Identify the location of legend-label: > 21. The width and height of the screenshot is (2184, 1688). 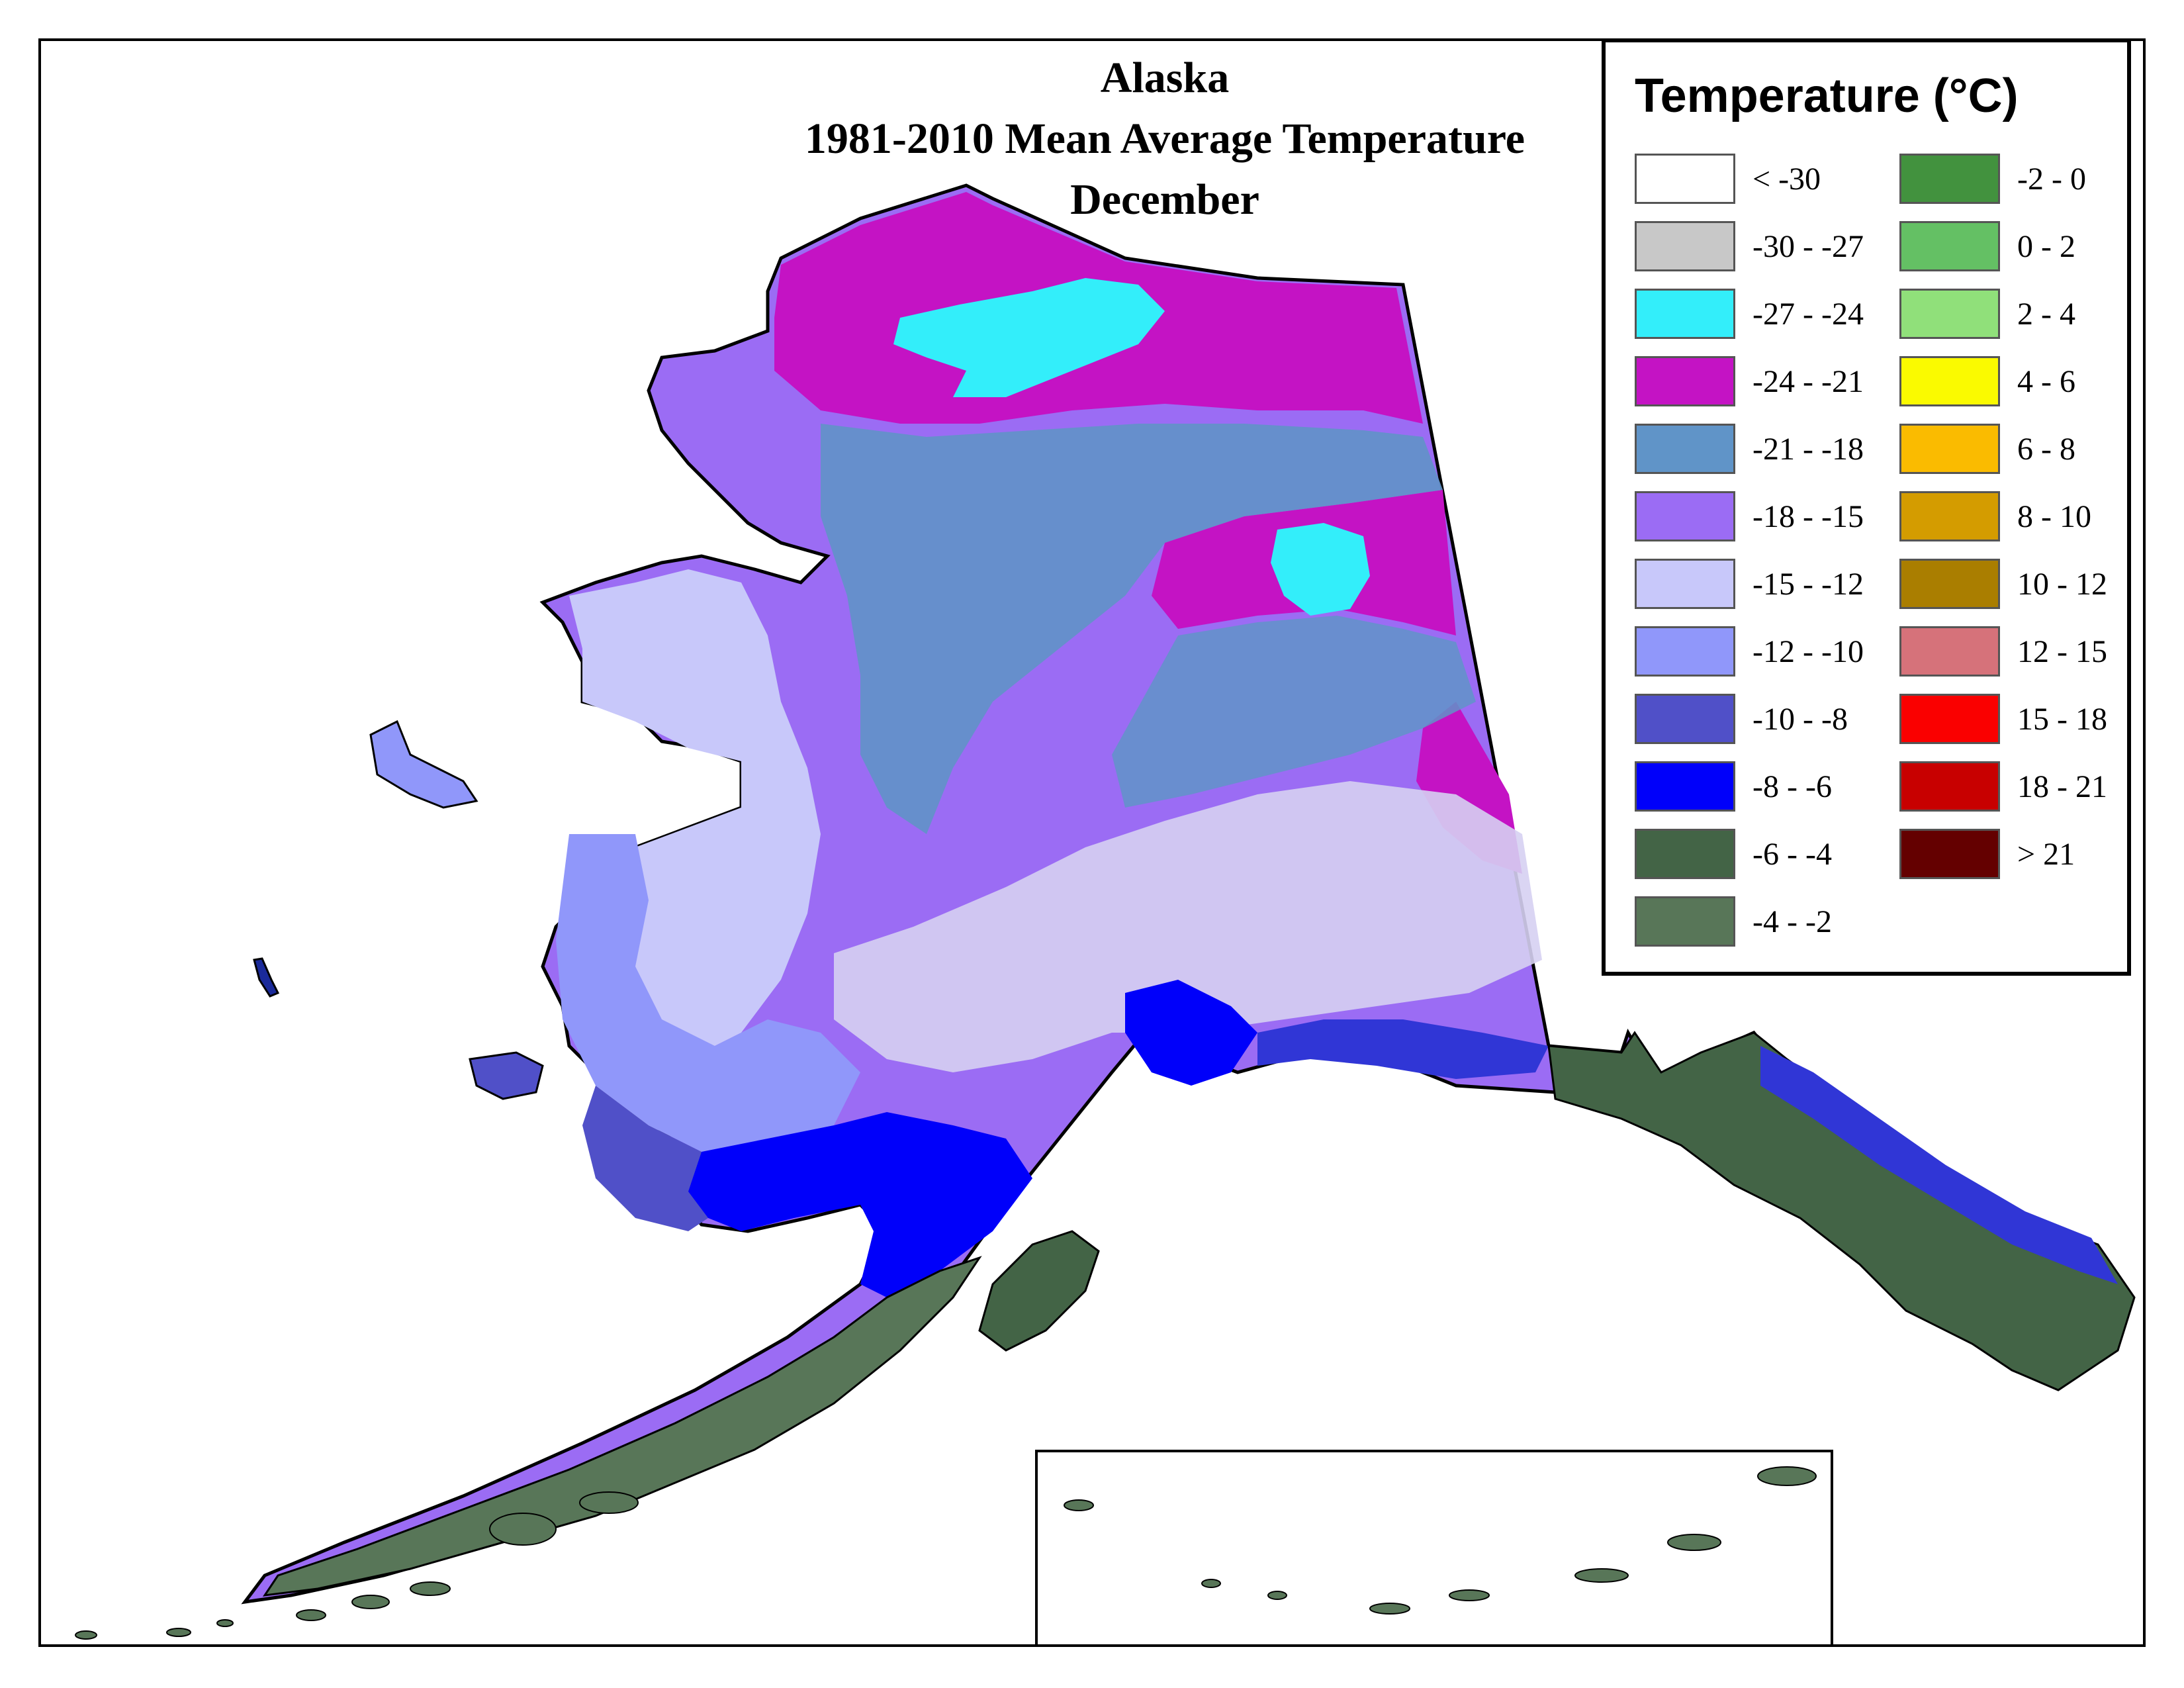
(2046, 854).